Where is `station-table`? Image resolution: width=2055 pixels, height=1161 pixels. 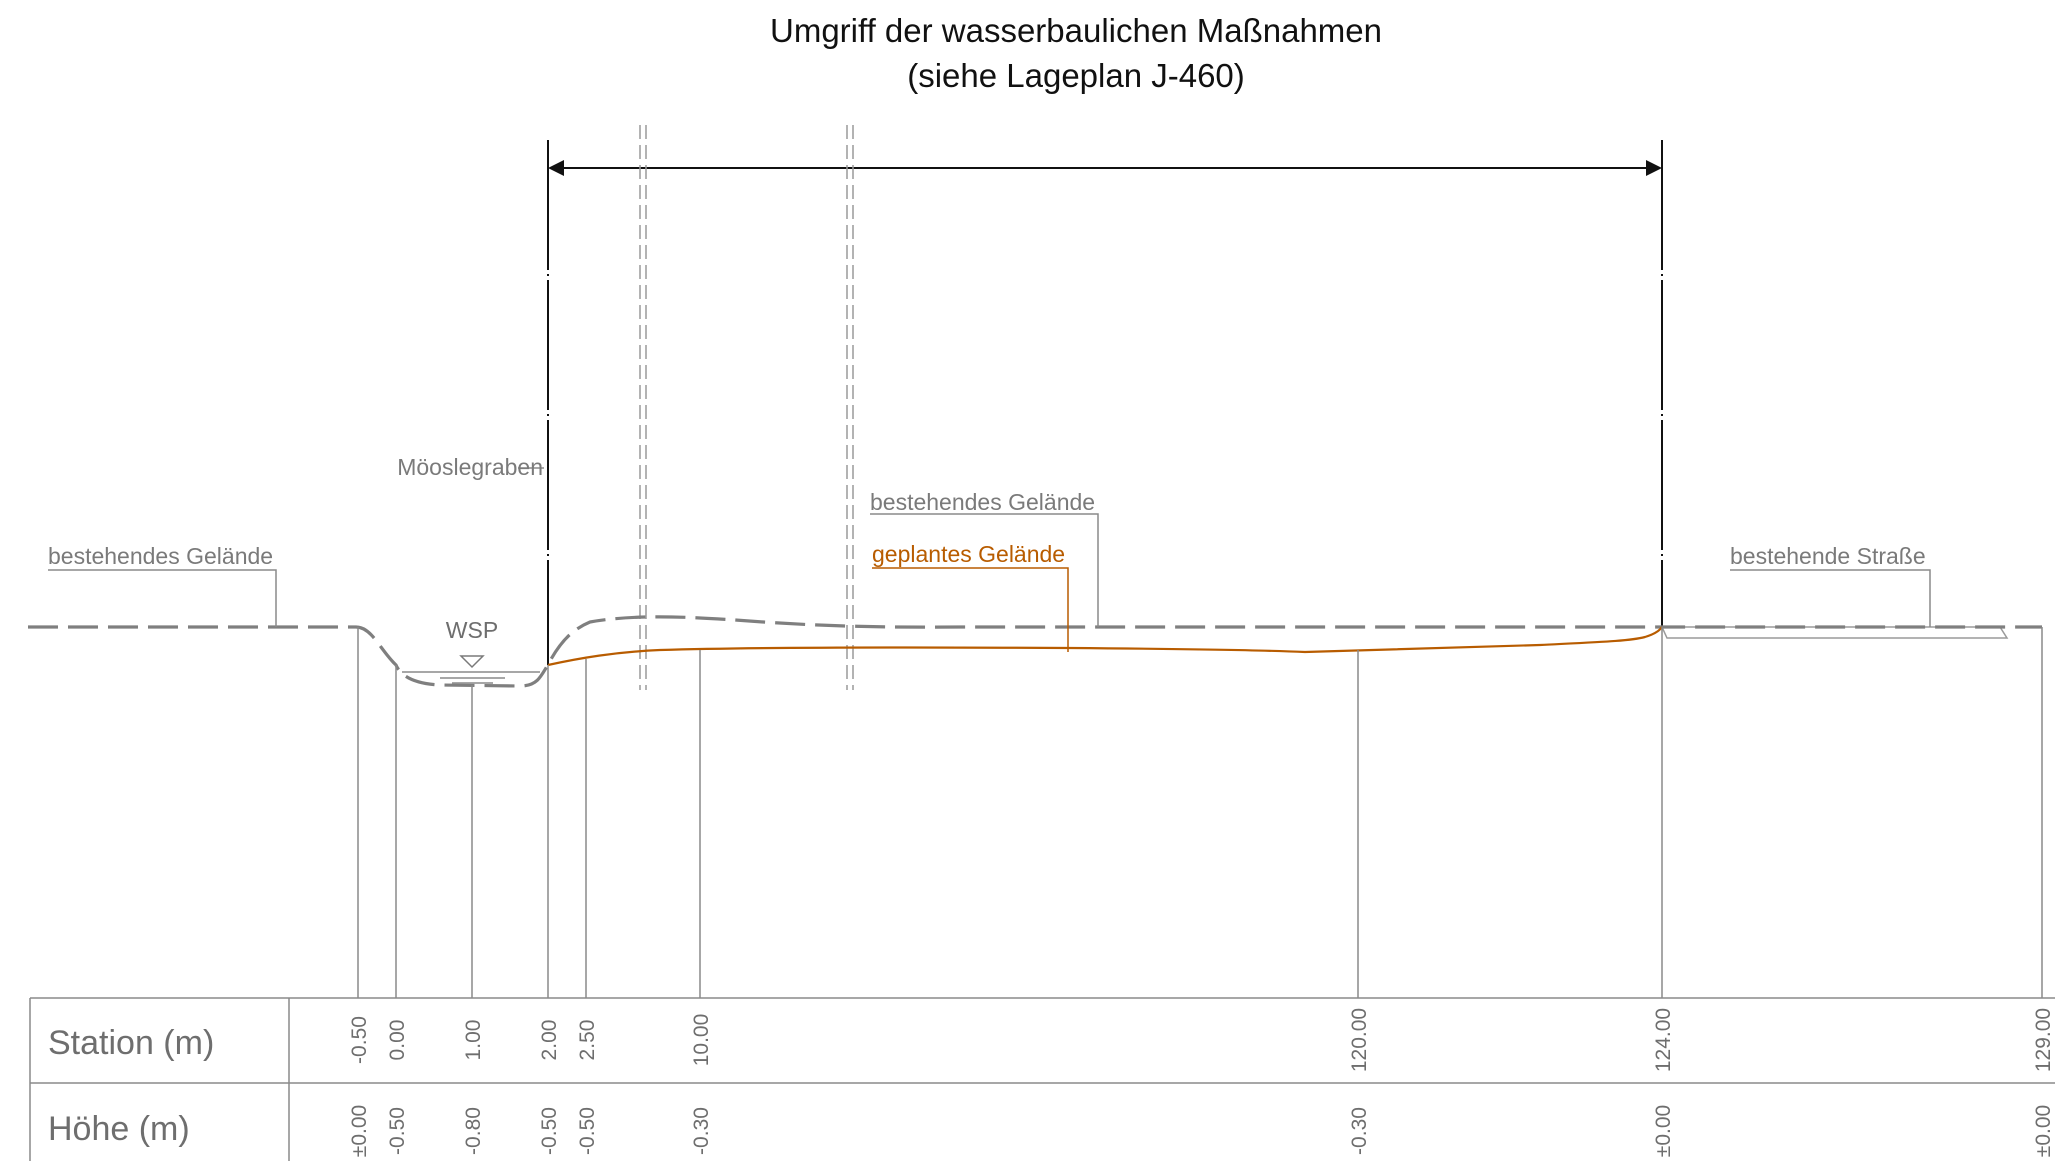
station-table is located at coordinates (1042, 1079).